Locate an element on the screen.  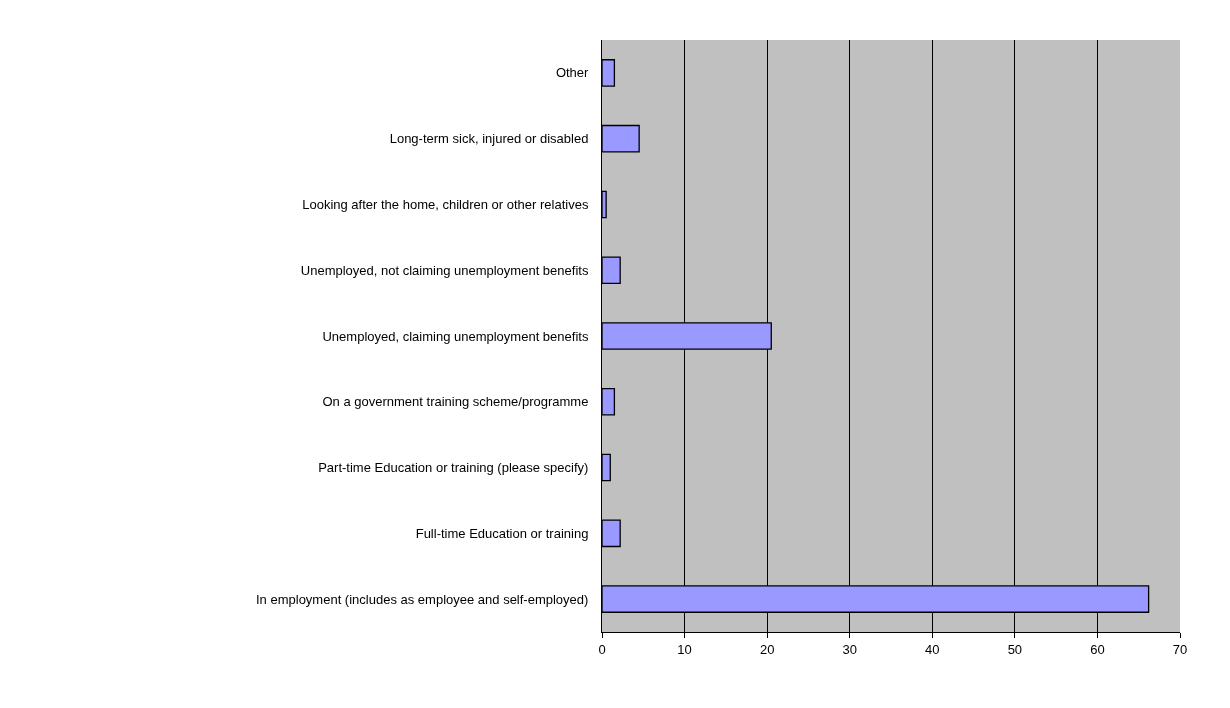
x-tick-label: 30 is located at coordinates (849, 649).